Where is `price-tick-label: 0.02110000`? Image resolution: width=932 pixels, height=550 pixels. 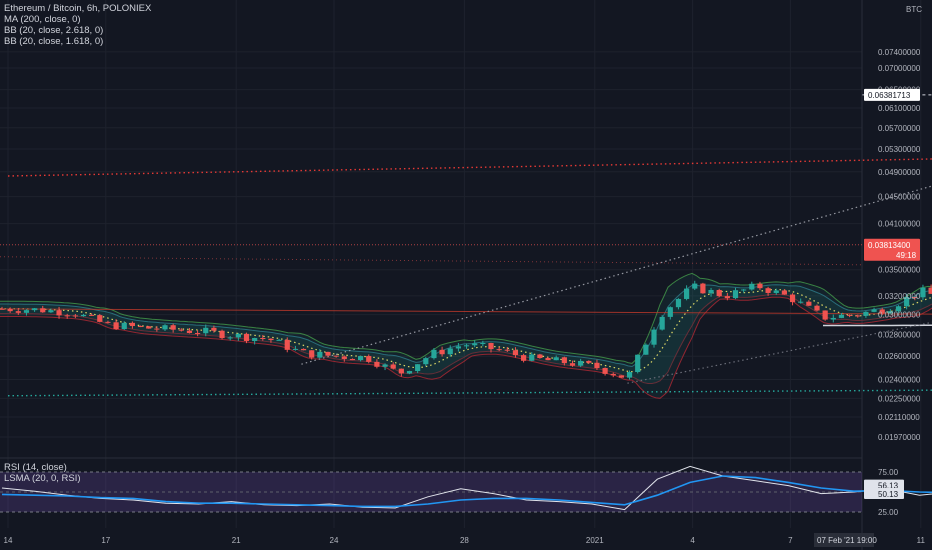 price-tick-label: 0.02110000 is located at coordinates (899, 417).